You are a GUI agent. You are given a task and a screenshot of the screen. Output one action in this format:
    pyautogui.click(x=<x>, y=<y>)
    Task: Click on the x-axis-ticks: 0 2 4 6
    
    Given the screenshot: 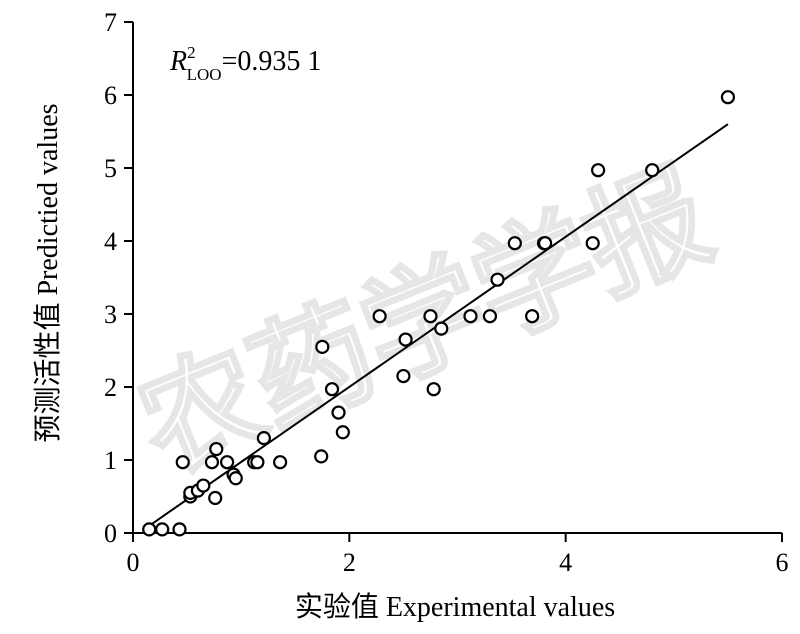 What is the action you would take?
    pyautogui.click(x=458, y=555)
    